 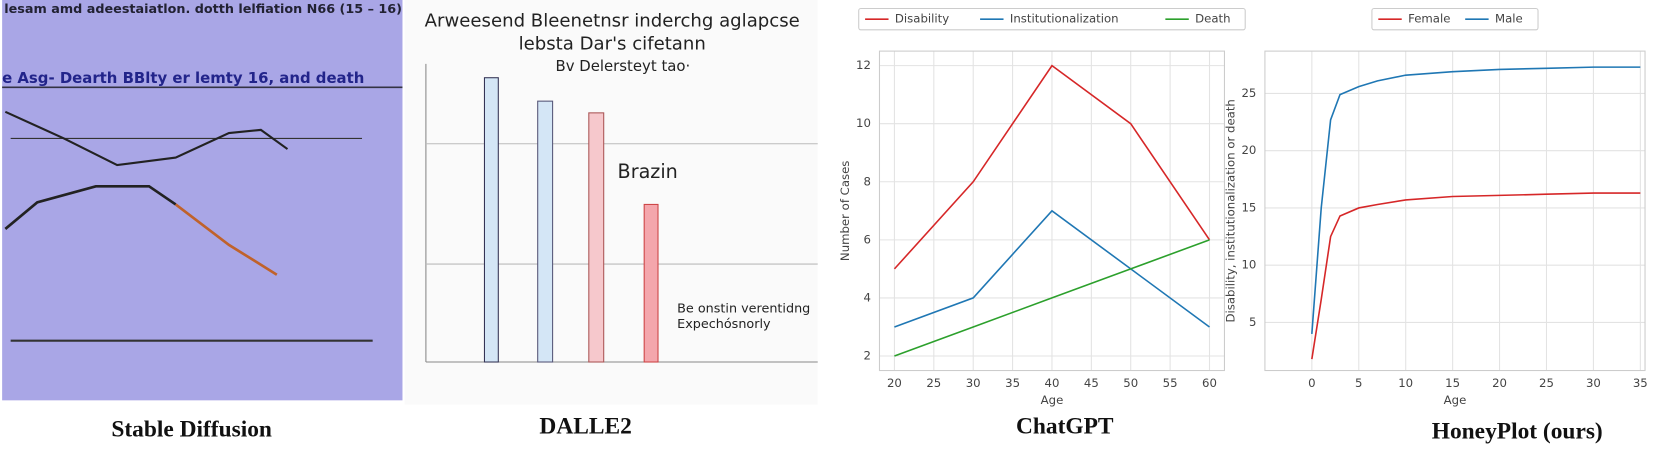 I want to click on x-tick-label: 40, so click(x=1052, y=383).